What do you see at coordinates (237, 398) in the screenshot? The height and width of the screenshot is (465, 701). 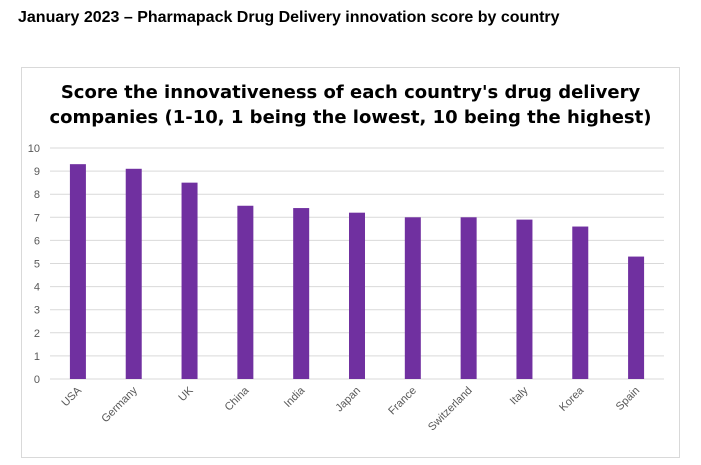 I see `x-tick-label: China` at bounding box center [237, 398].